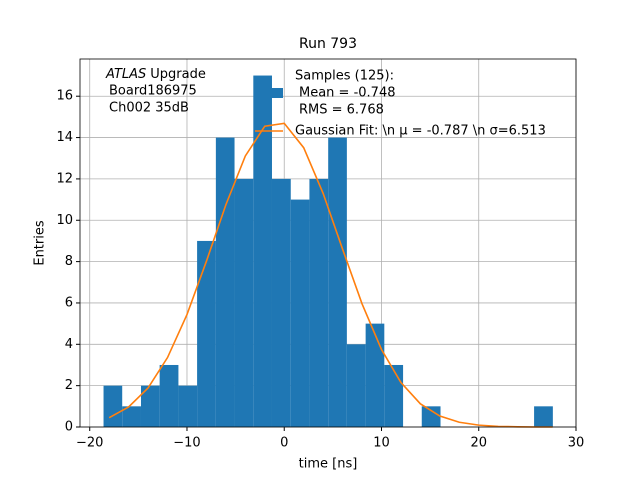 This screenshot has height=480, width=640. What do you see at coordinates (178, 74) in the screenshot?
I see `annotation-line: Upgrade` at bounding box center [178, 74].